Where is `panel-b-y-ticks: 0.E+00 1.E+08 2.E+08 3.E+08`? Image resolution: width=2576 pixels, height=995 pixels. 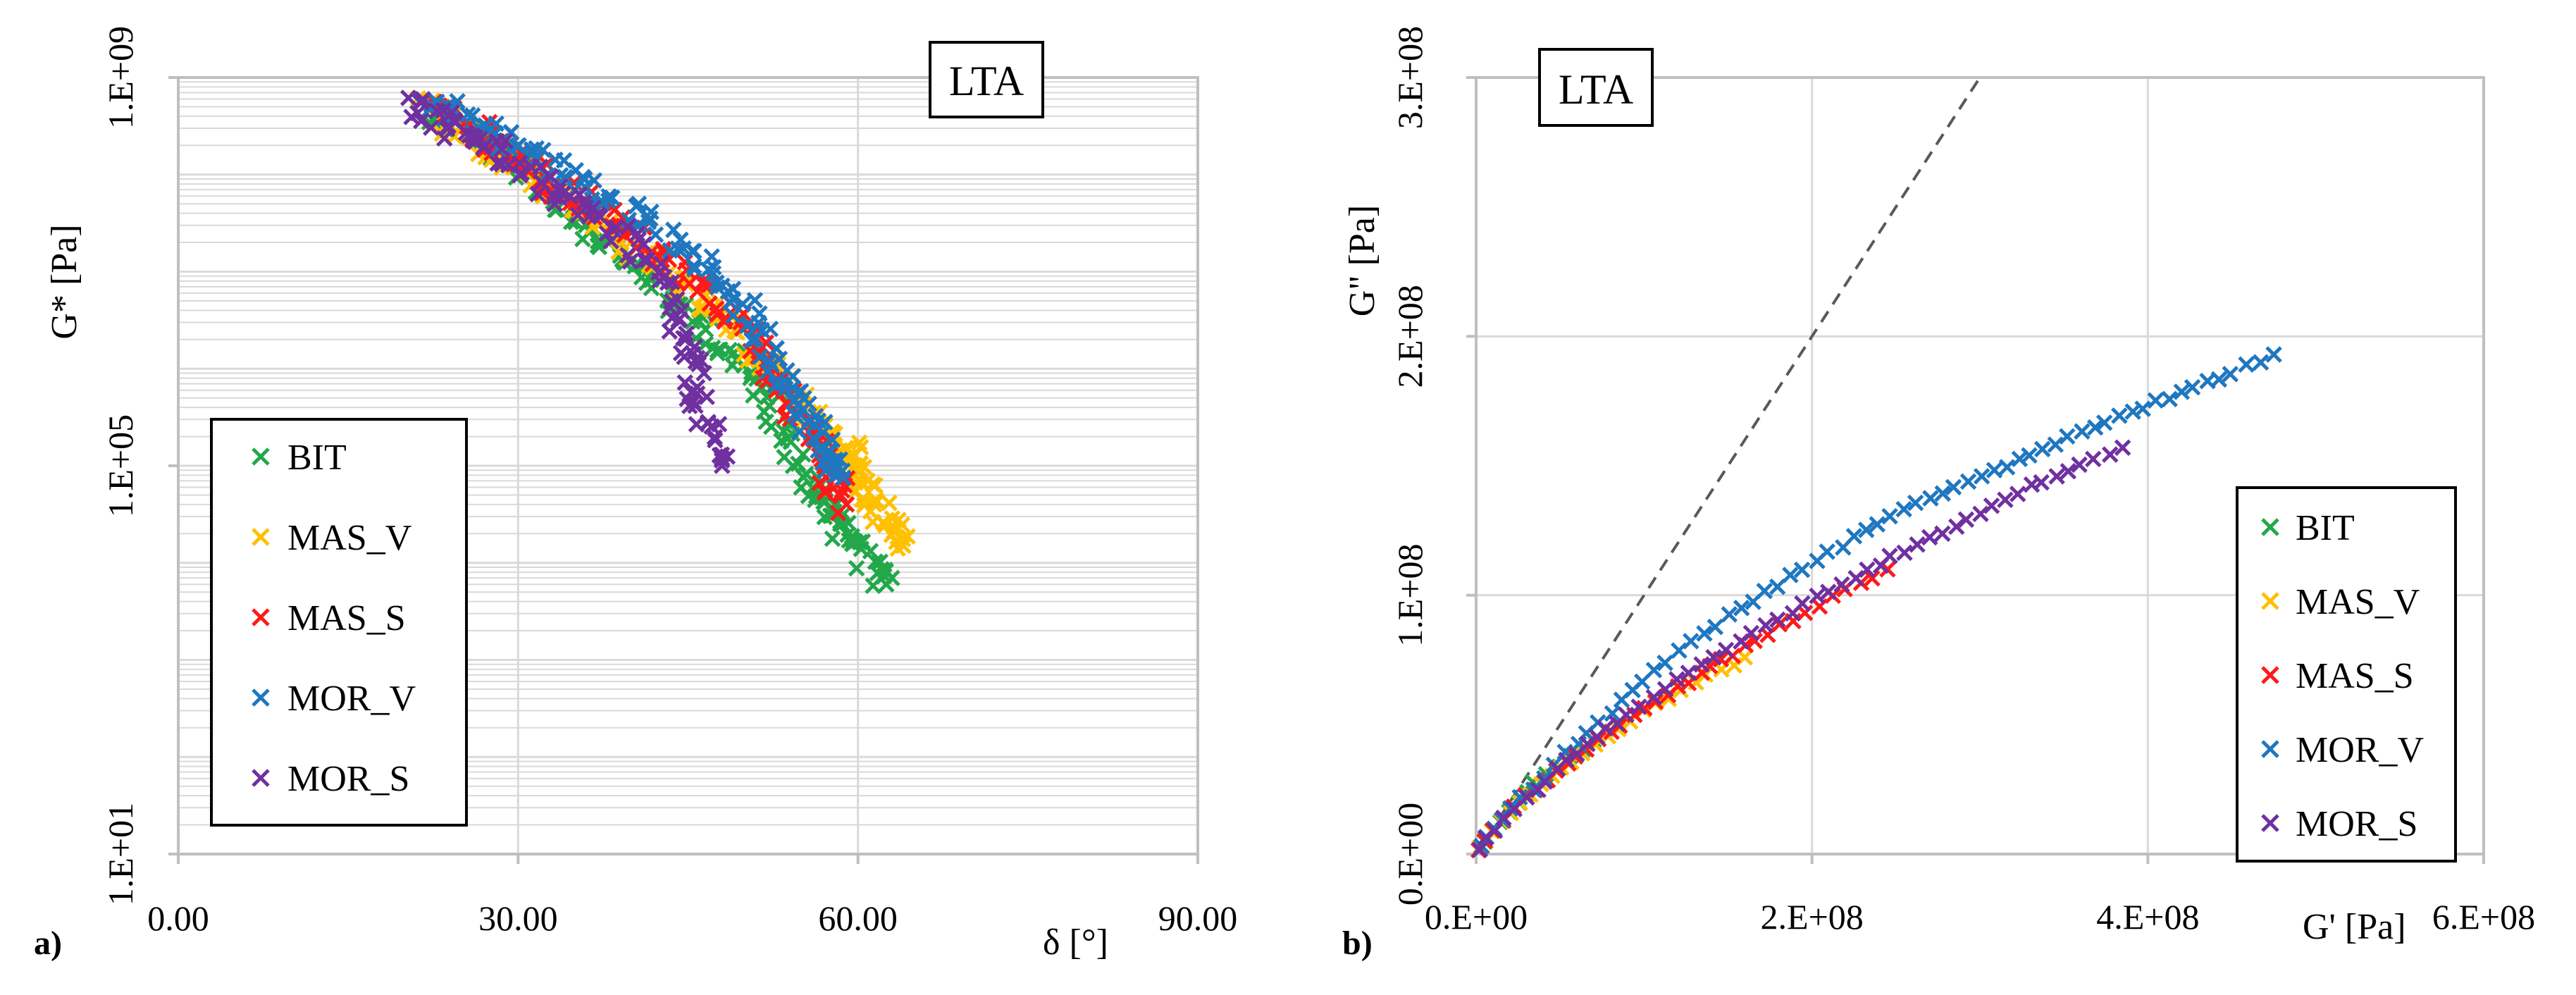
panel-b-y-ticks: 0.E+00 1.E+08 2.E+08 3.E+08 is located at coordinates (1433, 466).